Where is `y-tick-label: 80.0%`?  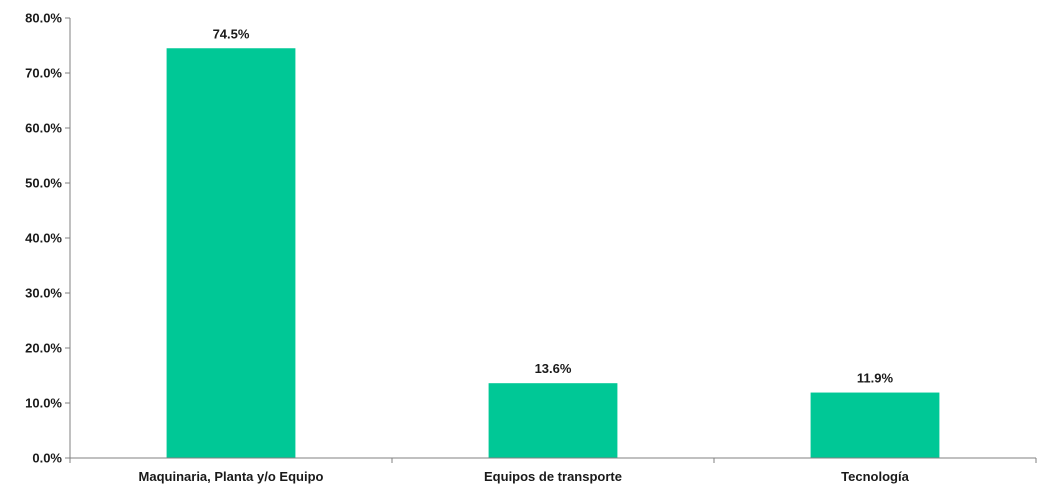
y-tick-label: 80.0% is located at coordinates (43, 18).